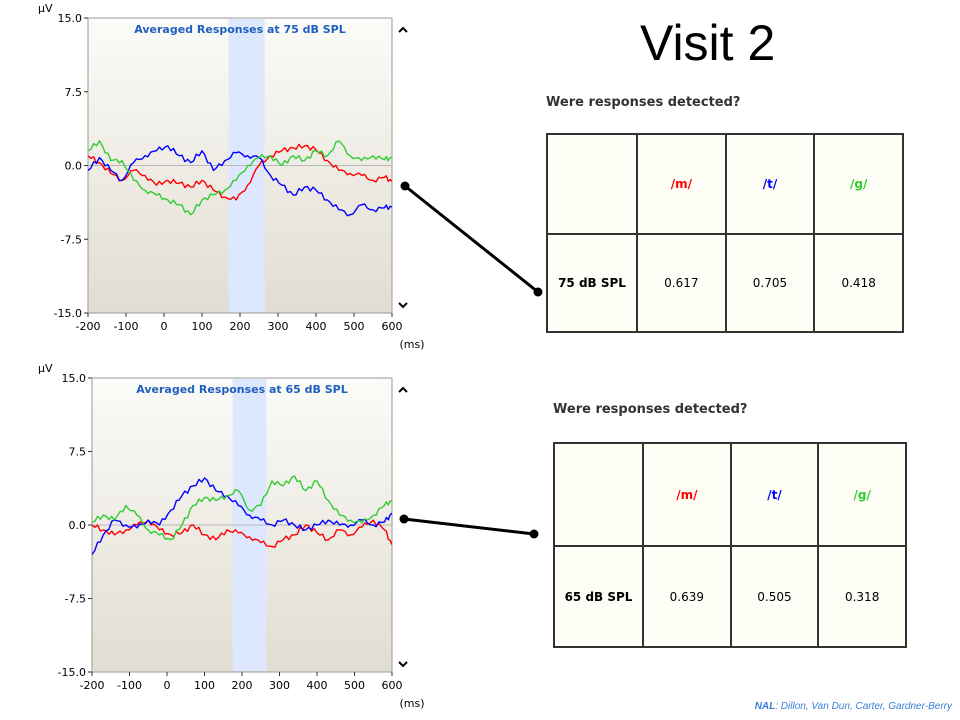 The height and width of the screenshot is (720, 960). I want to click on slide-title: Visit 2, so click(708, 43).